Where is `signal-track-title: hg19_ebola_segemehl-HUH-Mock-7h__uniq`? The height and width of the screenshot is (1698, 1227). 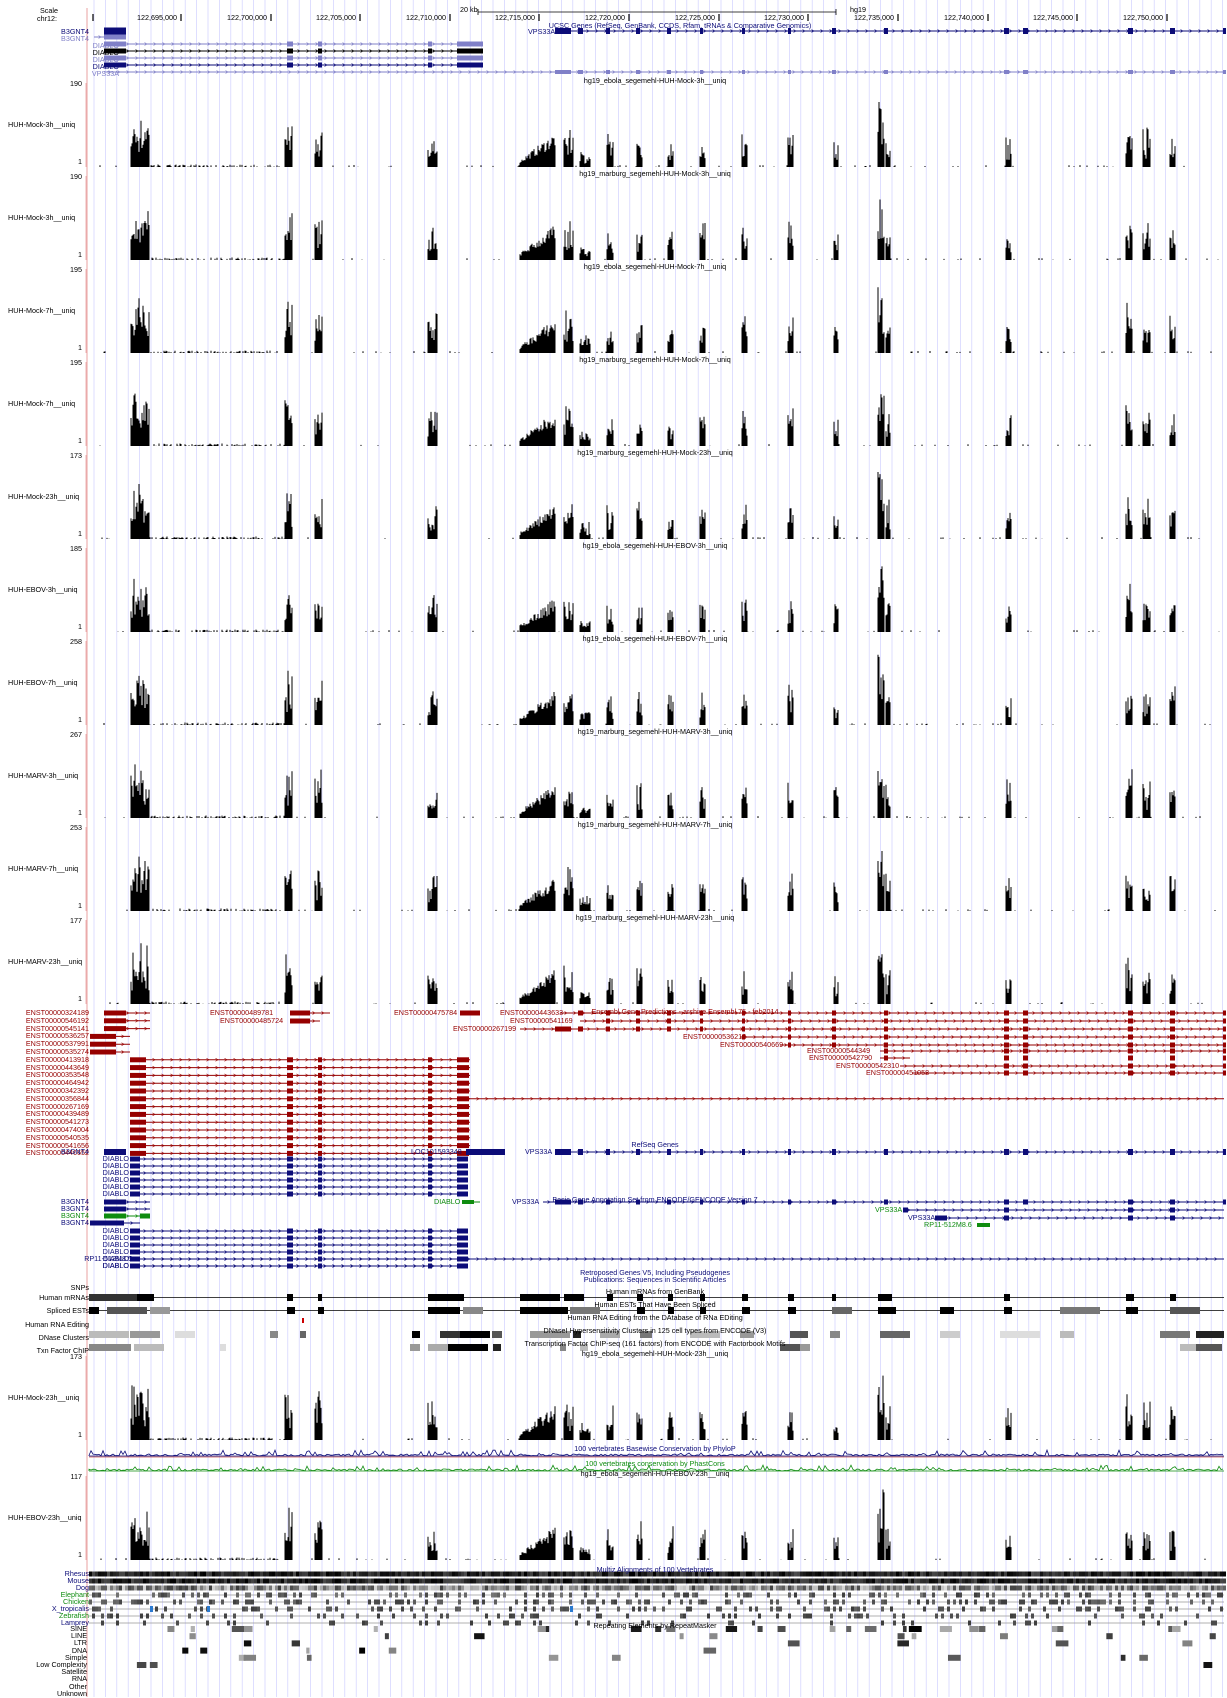 signal-track-title: hg19_ebola_segemehl-HUH-Mock-7h__uniq is located at coordinates (655, 266).